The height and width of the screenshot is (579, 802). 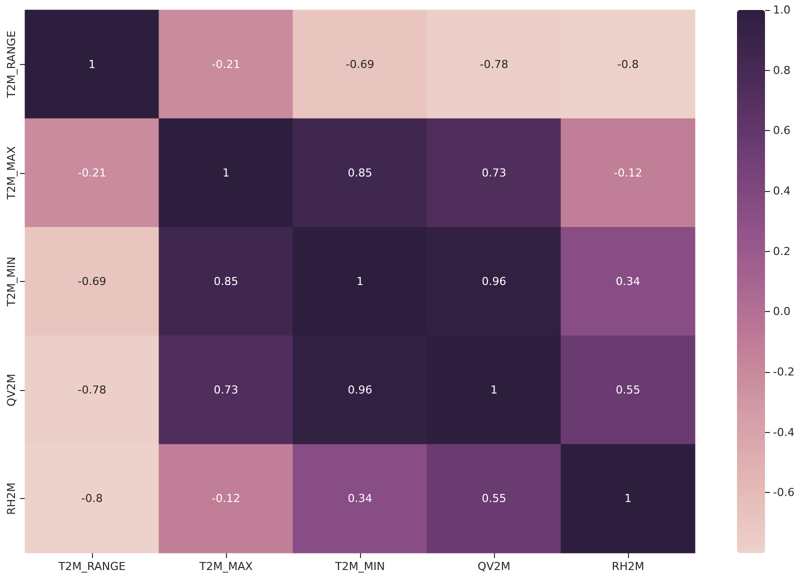 I want to click on color-bar-label: 1.0, so click(x=781, y=10).